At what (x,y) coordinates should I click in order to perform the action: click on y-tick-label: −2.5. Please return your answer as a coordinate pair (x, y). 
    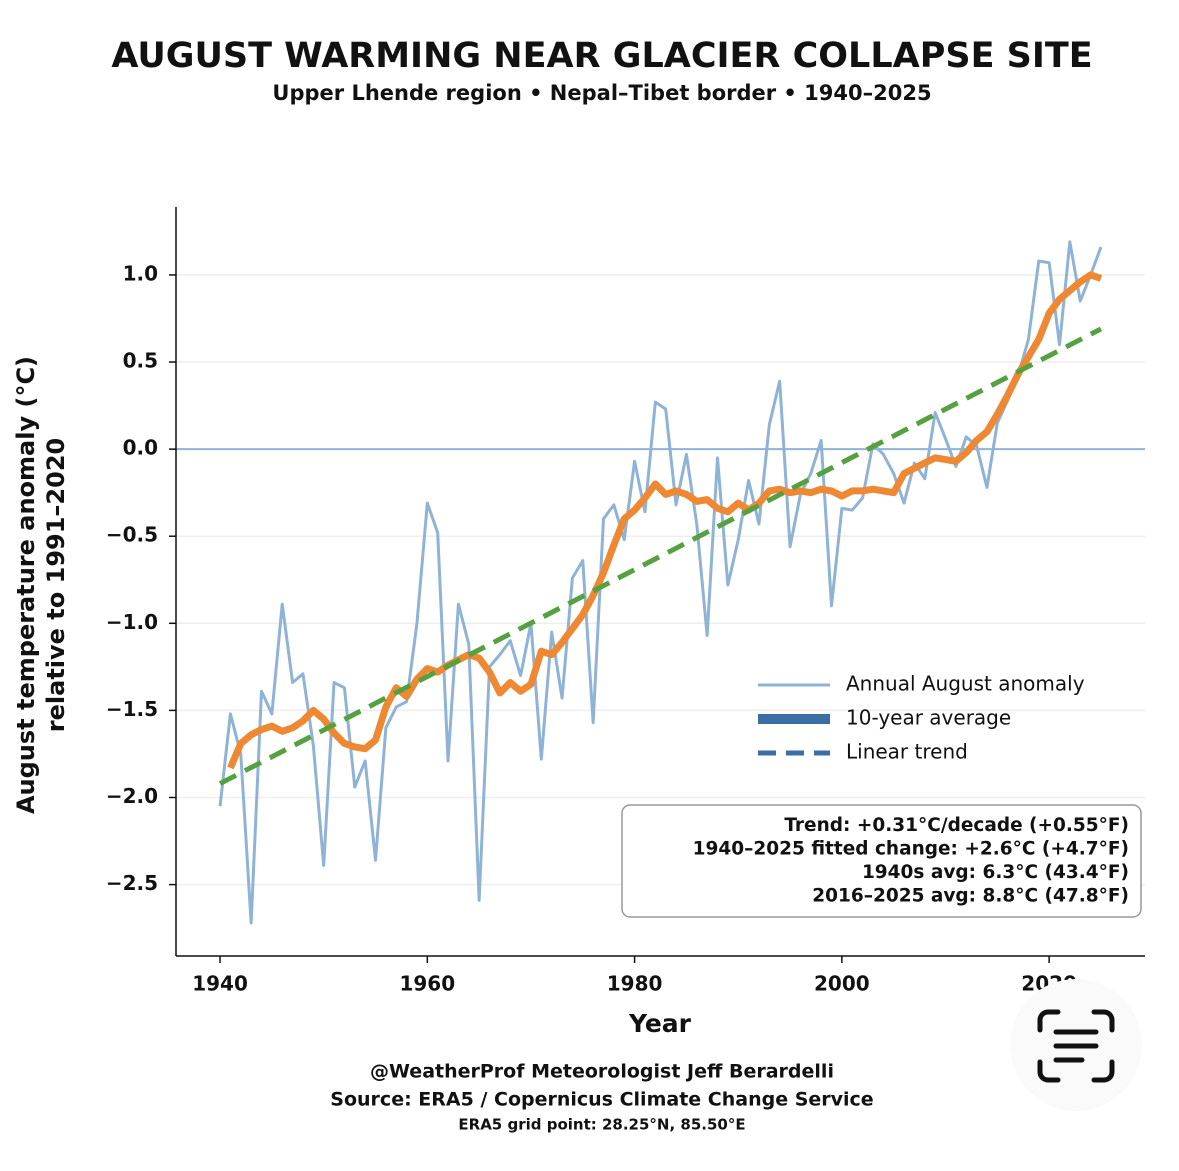
    Looking at the image, I should click on (132, 883).